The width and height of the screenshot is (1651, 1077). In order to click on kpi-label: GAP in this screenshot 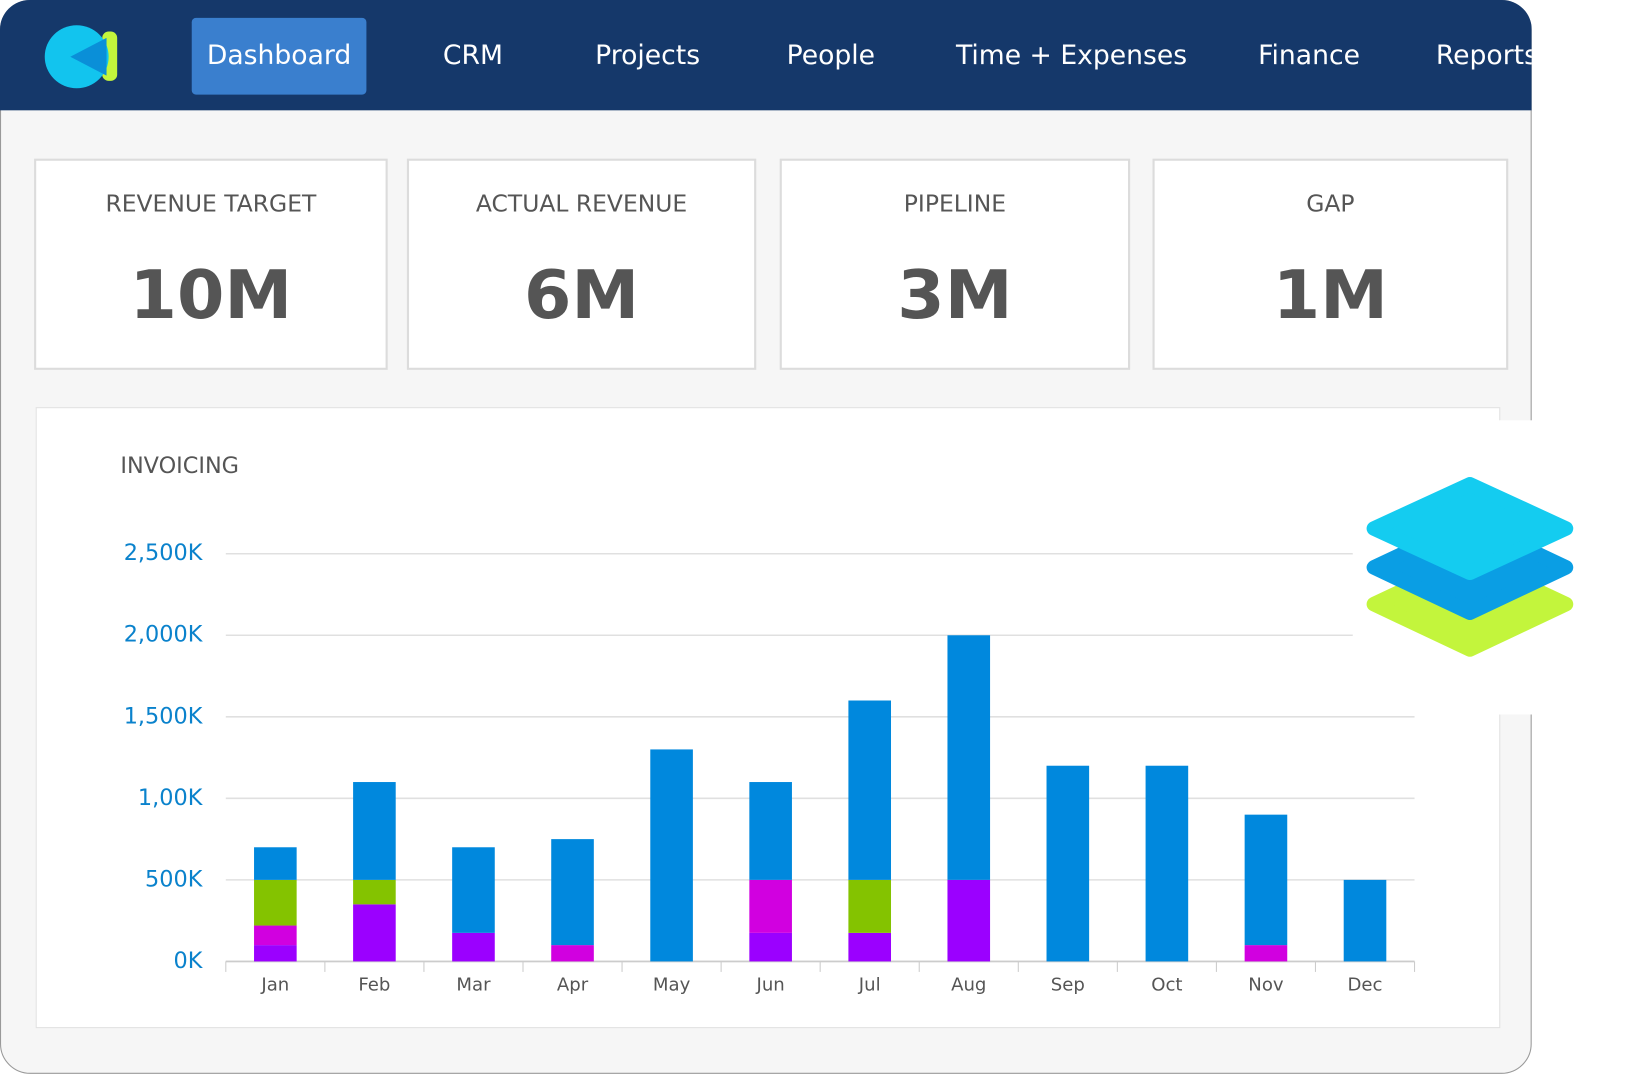, I will do `click(1330, 203)`.